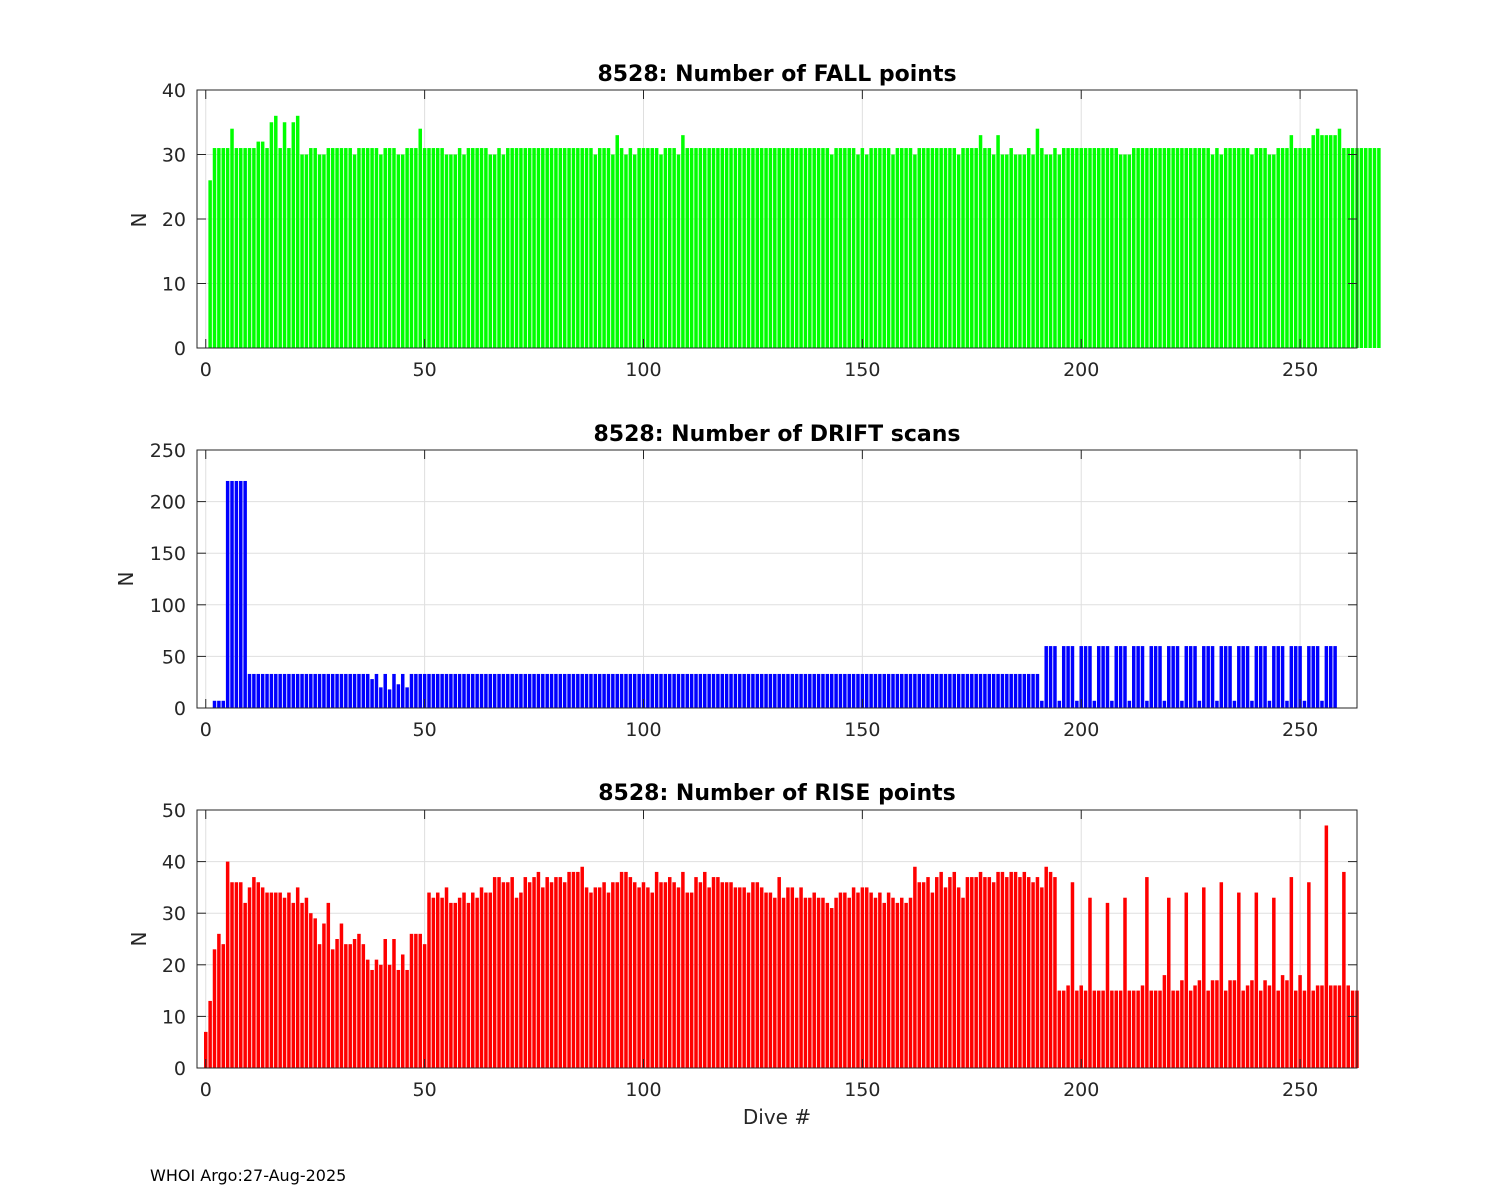 The height and width of the screenshot is (1200, 1500). I want to click on y-tick-label: 40, so click(174, 863).